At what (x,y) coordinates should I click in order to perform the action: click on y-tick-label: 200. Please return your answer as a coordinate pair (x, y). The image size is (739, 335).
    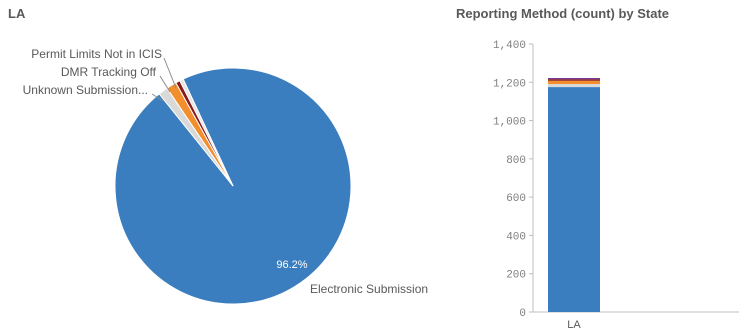
    Looking at the image, I should click on (516, 276).